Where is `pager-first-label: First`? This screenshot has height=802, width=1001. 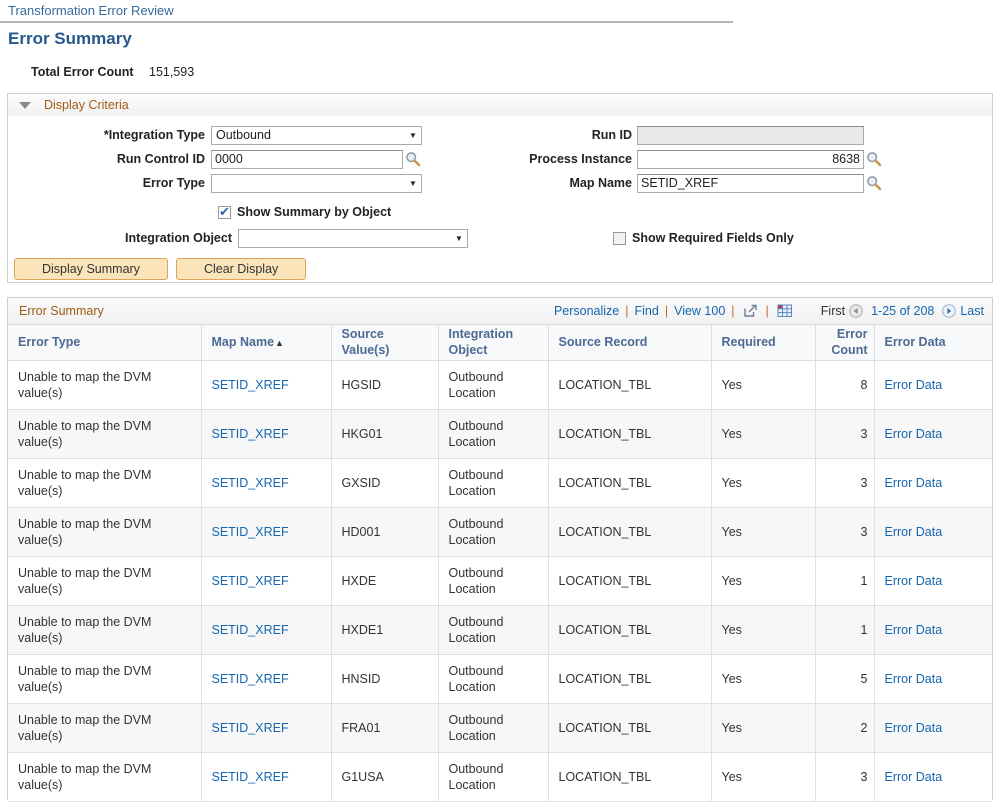 pager-first-label: First is located at coordinates (833, 311).